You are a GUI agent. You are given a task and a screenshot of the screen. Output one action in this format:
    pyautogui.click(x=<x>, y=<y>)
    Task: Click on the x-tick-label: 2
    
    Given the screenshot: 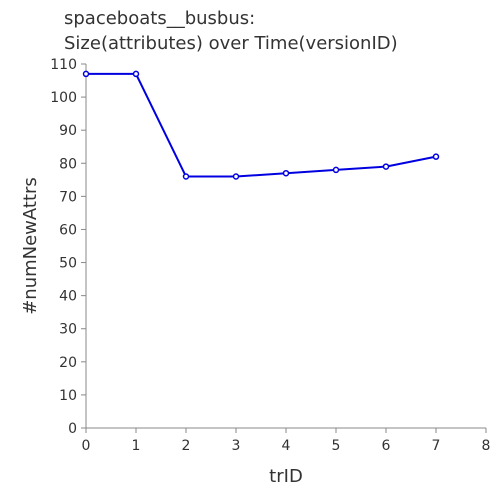 What is the action you would take?
    pyautogui.click(x=186, y=446)
    